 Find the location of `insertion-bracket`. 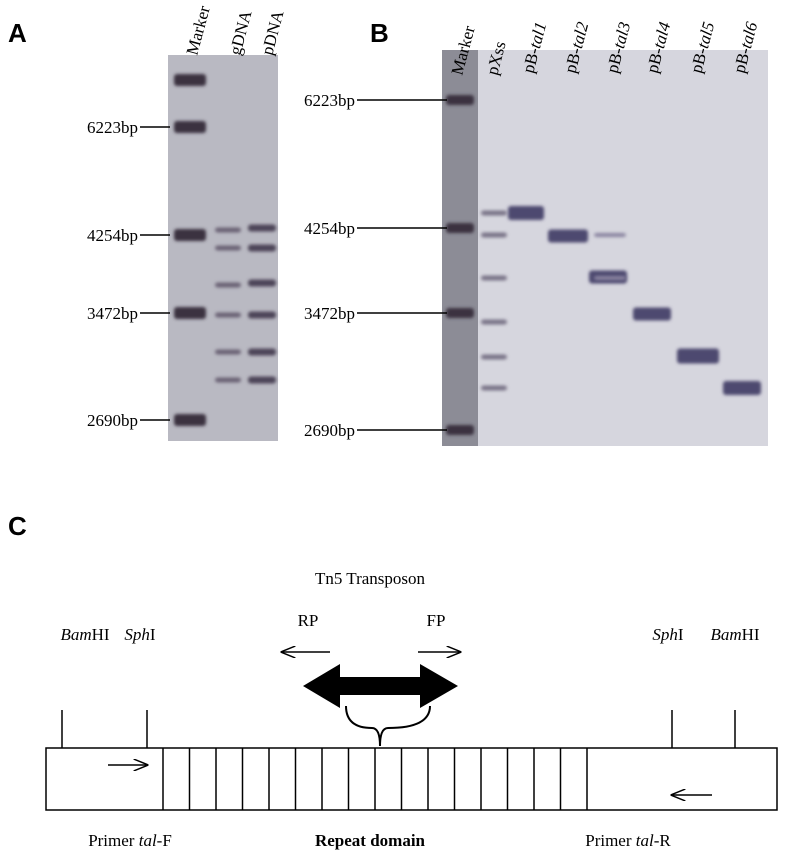

insertion-bracket is located at coordinates (388, 726).